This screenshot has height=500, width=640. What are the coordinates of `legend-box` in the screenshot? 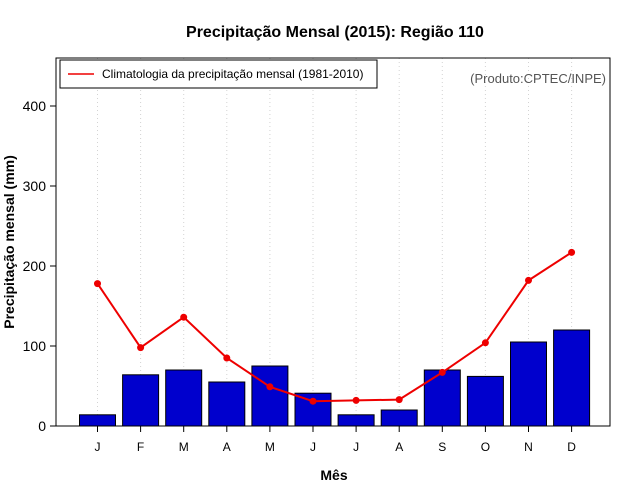 It's located at (218, 74).